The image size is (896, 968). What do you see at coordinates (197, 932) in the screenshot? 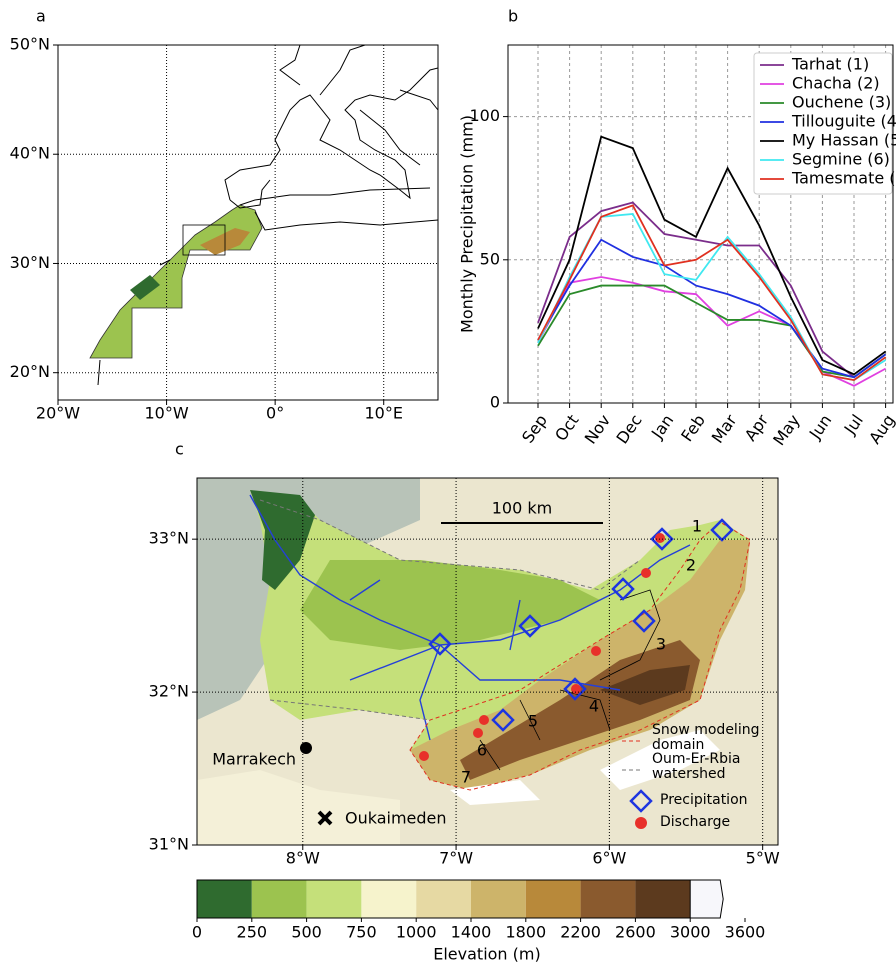
I see `colorbar-tick-label: 0` at bounding box center [197, 932].